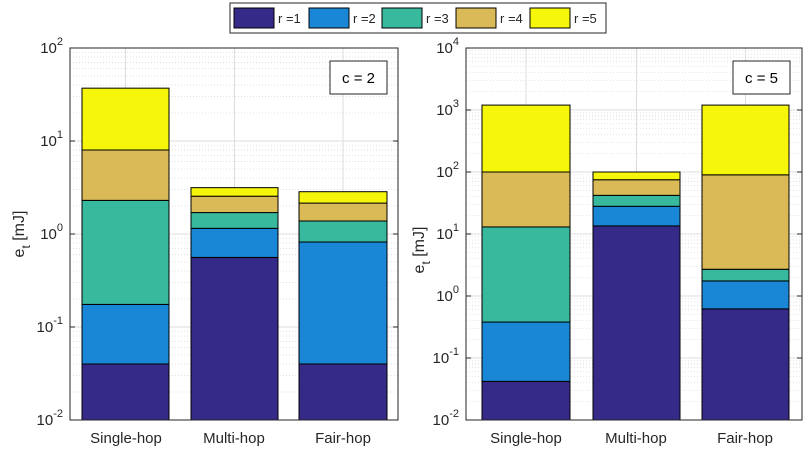 The width and height of the screenshot is (807, 452). I want to click on xticks-c5: Single-hop Multi-hop Fair-hop, so click(631, 438).